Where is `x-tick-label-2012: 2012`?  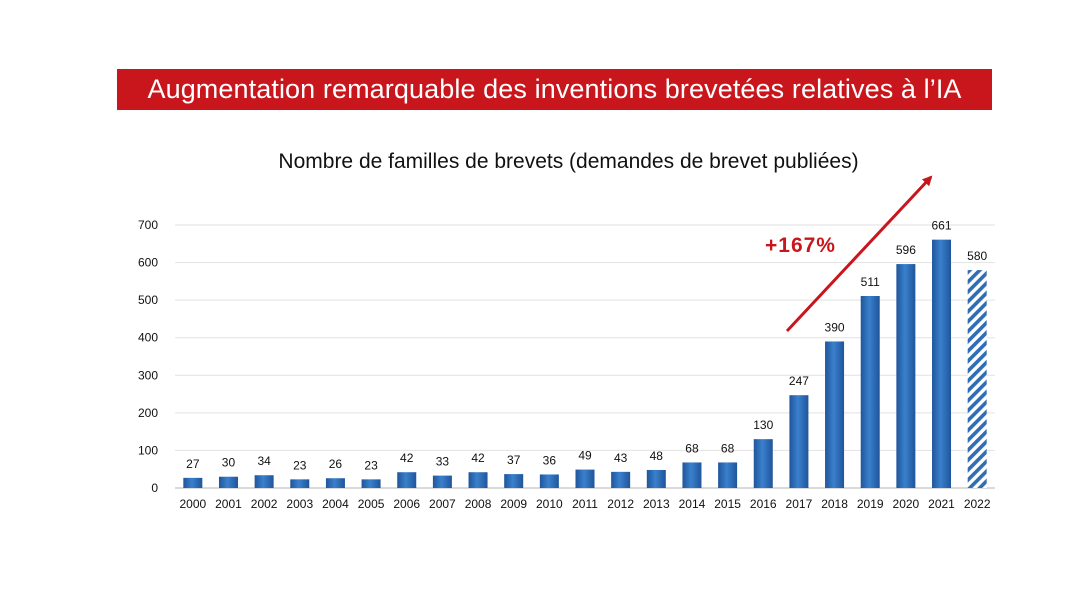
x-tick-label-2012: 2012 is located at coordinates (620, 504).